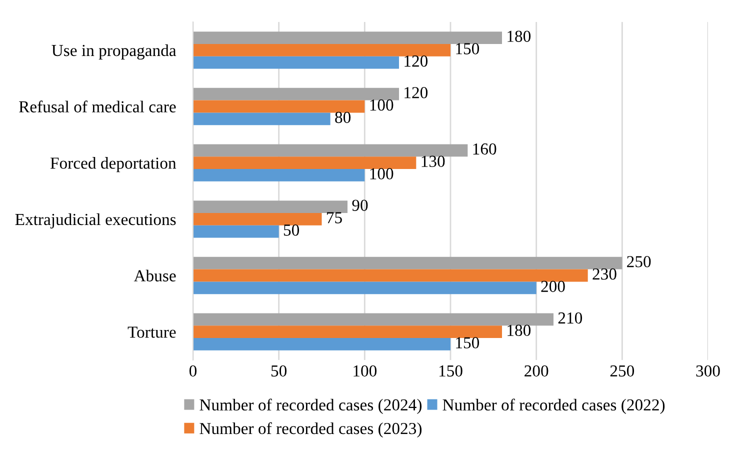  I want to click on x-tick-label: 200, so click(536, 371).